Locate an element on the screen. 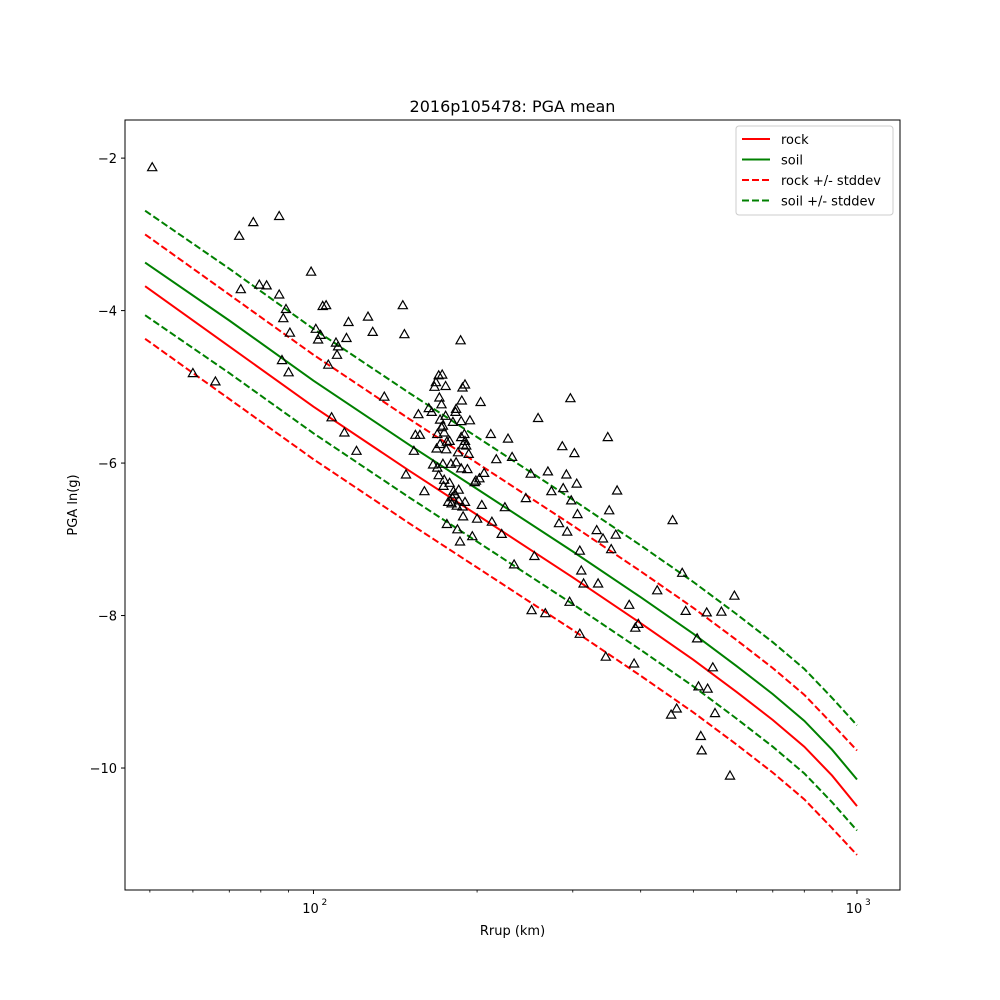 The height and width of the screenshot is (1000, 1000). y-tick-label: −6 is located at coordinates (107, 464).